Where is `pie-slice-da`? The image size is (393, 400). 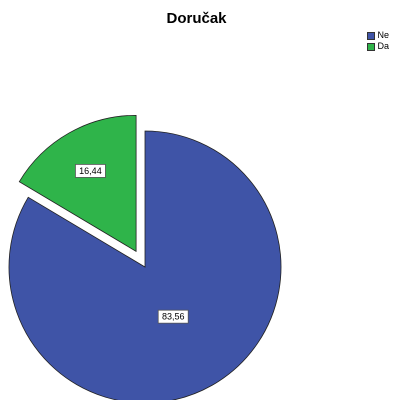
pie-slice-da is located at coordinates (77, 183).